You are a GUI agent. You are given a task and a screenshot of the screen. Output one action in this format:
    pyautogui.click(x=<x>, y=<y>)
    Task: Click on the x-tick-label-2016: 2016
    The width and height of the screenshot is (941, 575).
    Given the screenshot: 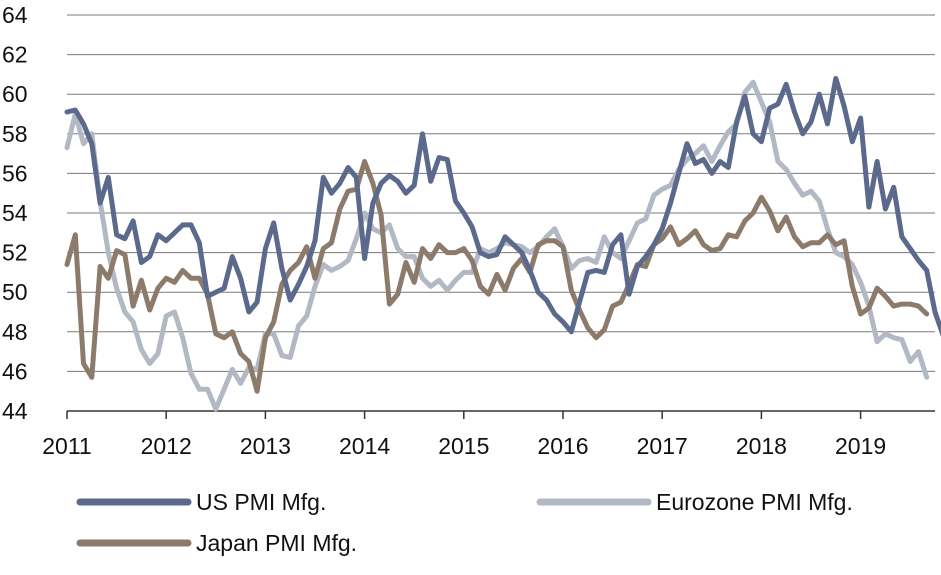 What is the action you would take?
    pyautogui.click(x=562, y=446)
    